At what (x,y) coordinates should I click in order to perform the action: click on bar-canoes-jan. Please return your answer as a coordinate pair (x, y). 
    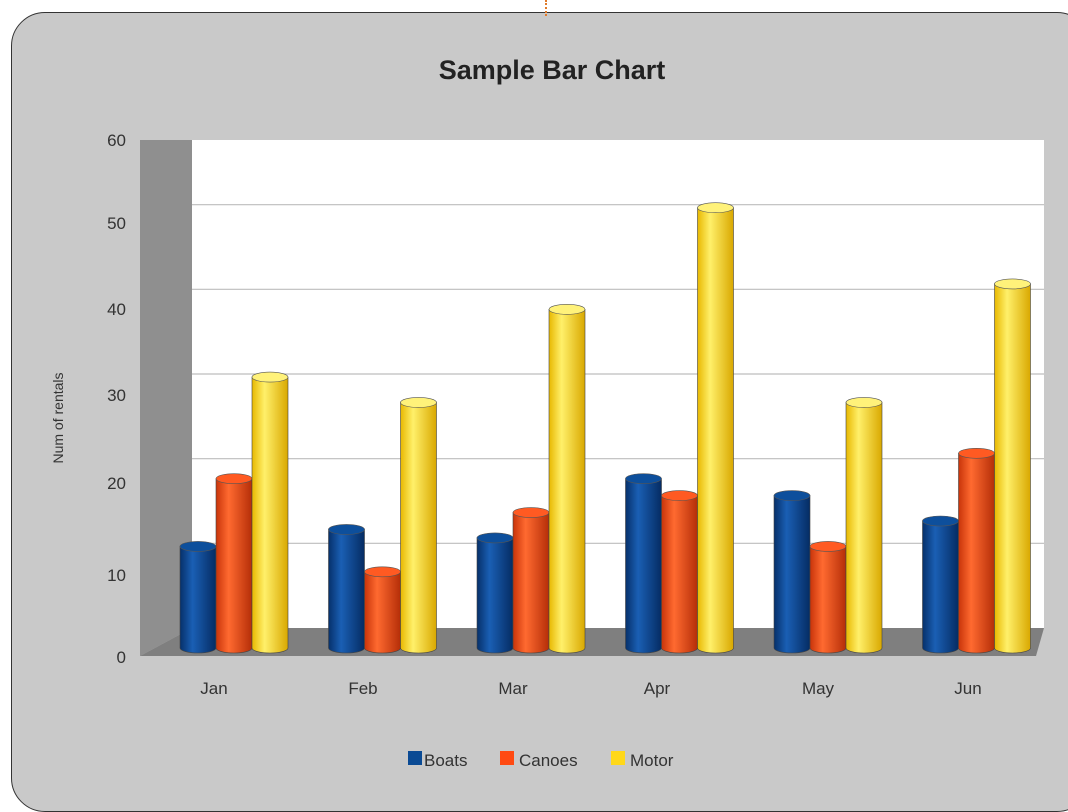
    Looking at the image, I should click on (234, 563).